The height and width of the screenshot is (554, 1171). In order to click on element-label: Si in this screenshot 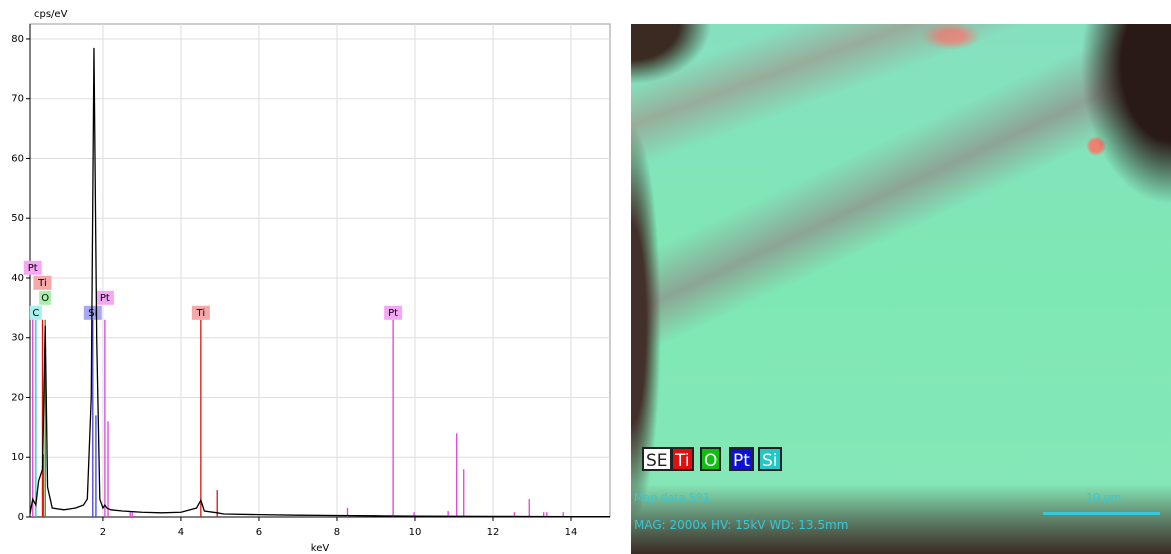, I will do `click(92, 313)`.